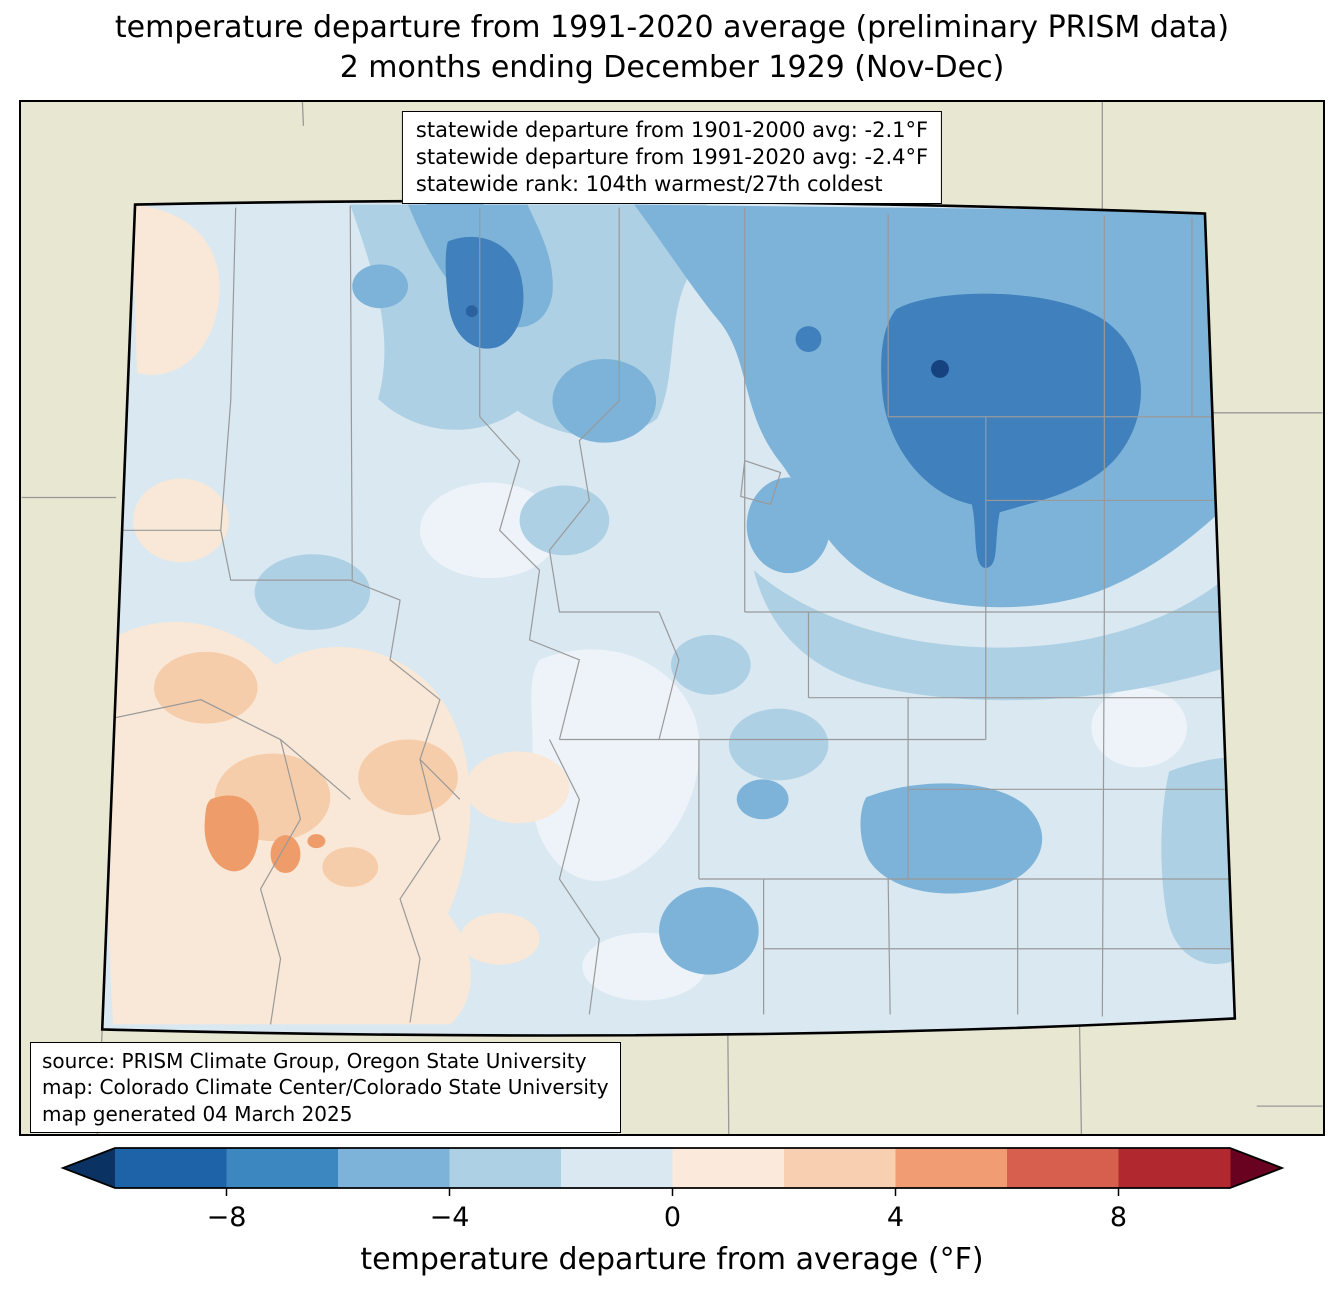 The width and height of the screenshot is (1344, 1299). I want to click on colorbar-tick-label: 8, so click(1118, 1217).